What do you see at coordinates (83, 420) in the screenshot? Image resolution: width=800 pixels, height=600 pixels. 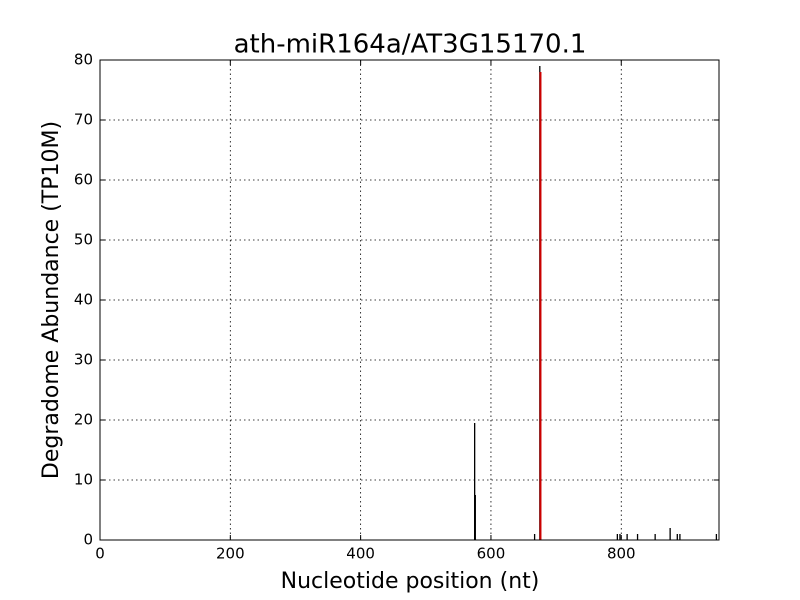 I see `y-tick-label: 20` at bounding box center [83, 420].